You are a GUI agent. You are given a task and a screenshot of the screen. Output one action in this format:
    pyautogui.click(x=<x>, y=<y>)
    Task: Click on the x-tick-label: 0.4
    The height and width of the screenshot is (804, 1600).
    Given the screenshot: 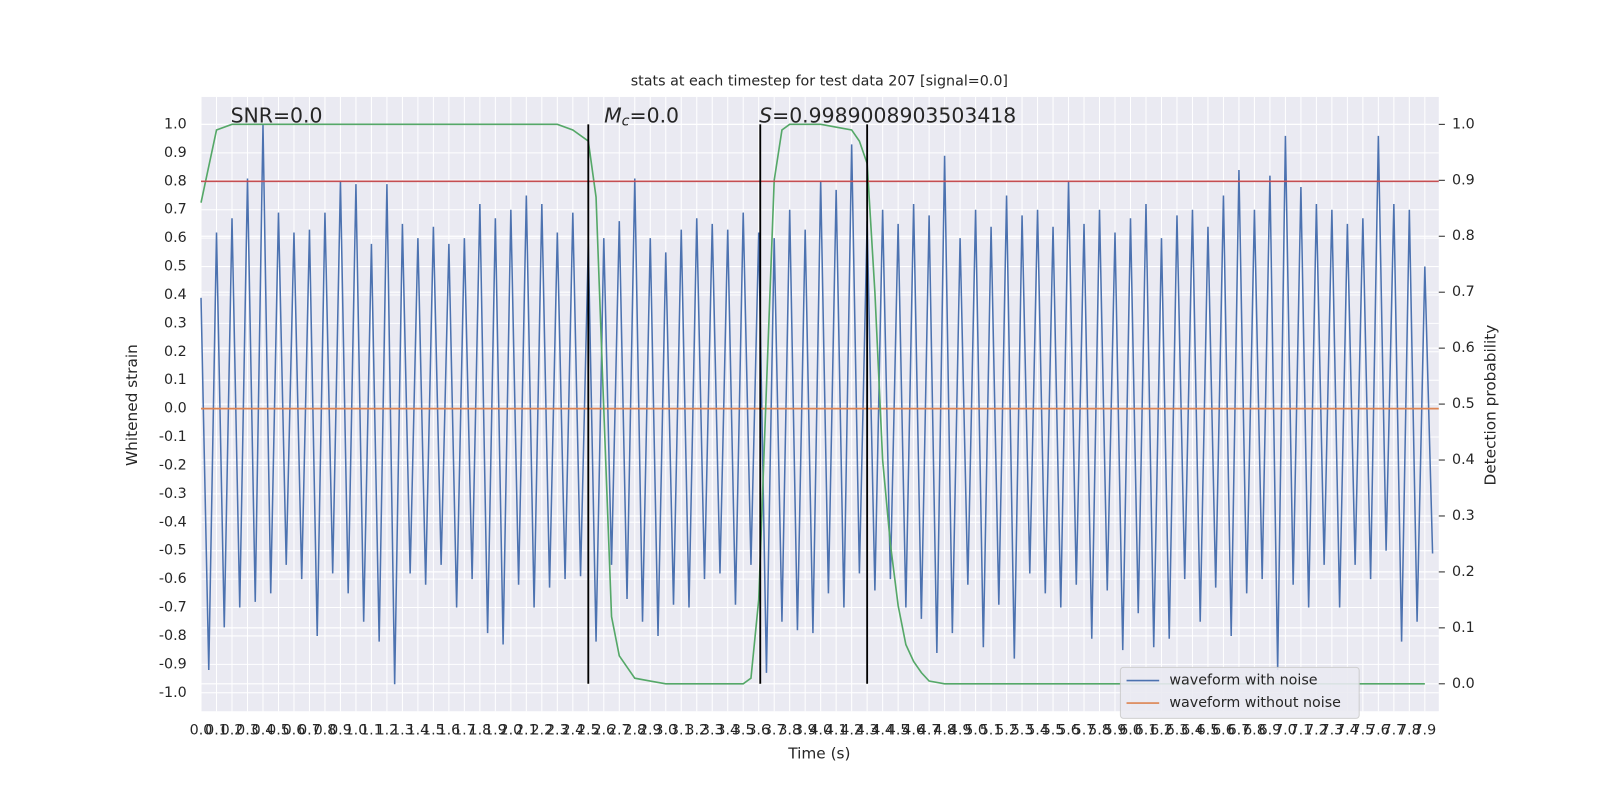 What is the action you would take?
    pyautogui.click(x=263, y=731)
    